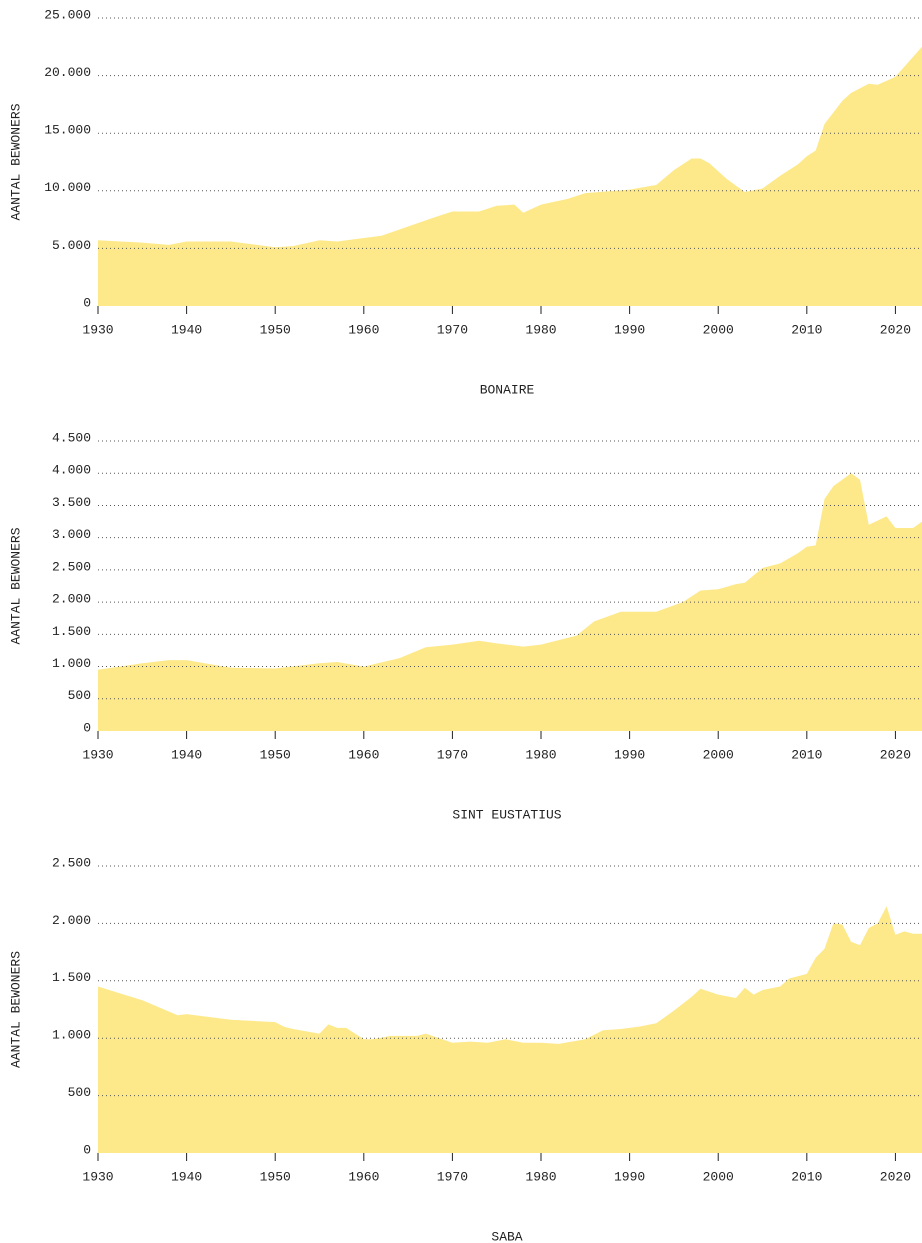  Describe the element at coordinates (67, 14) in the screenshot. I see `y-tick-label: 25.000` at that location.